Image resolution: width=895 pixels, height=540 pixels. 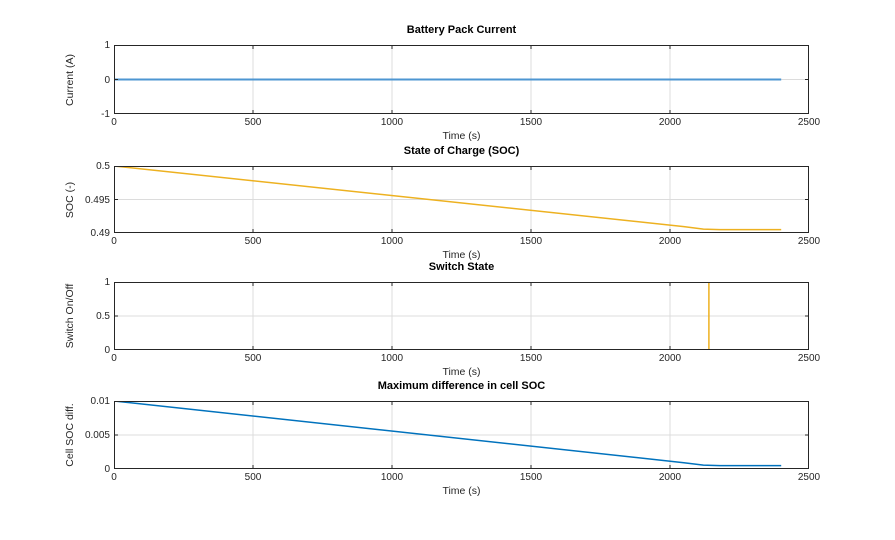 What do you see at coordinates (100, 233) in the screenshot?
I see `y-tick-label: 0.49` at bounding box center [100, 233].